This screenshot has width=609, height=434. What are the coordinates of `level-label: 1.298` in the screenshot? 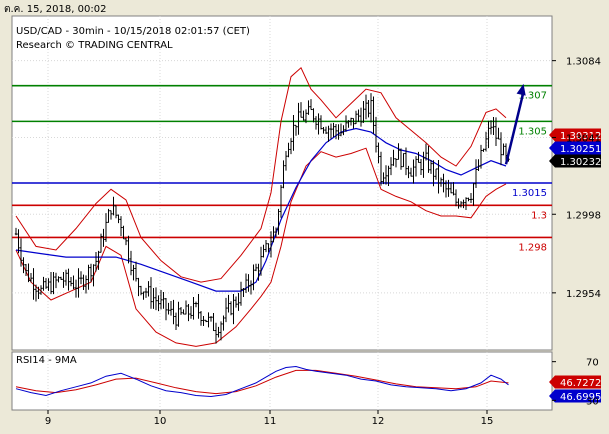 It's located at (532, 247).